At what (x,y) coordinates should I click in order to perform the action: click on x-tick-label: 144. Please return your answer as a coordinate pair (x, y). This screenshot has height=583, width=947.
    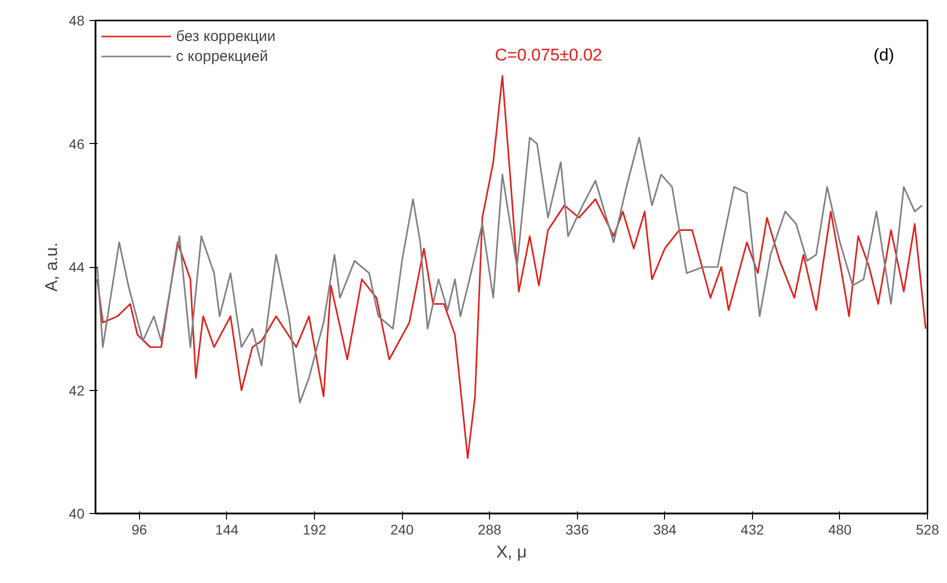
    Looking at the image, I should click on (227, 530).